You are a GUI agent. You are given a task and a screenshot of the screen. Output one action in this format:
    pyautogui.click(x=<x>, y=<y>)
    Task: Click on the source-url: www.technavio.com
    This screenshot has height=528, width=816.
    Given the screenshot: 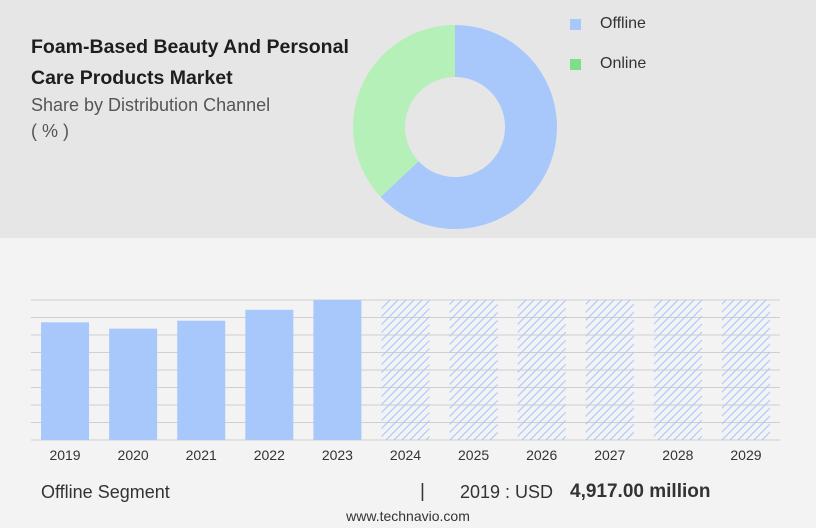 What is the action you would take?
    pyautogui.click(x=408, y=516)
    